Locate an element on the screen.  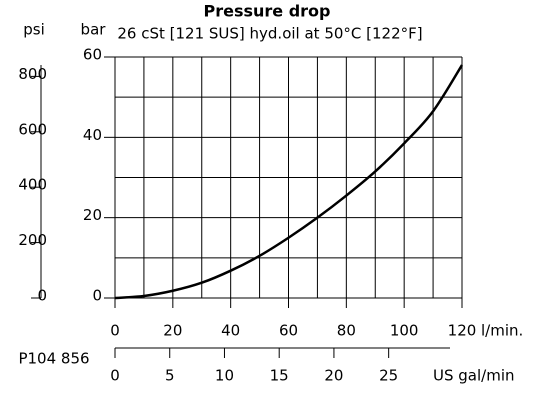
chart-title: Pressure drop is located at coordinates (266, 11).